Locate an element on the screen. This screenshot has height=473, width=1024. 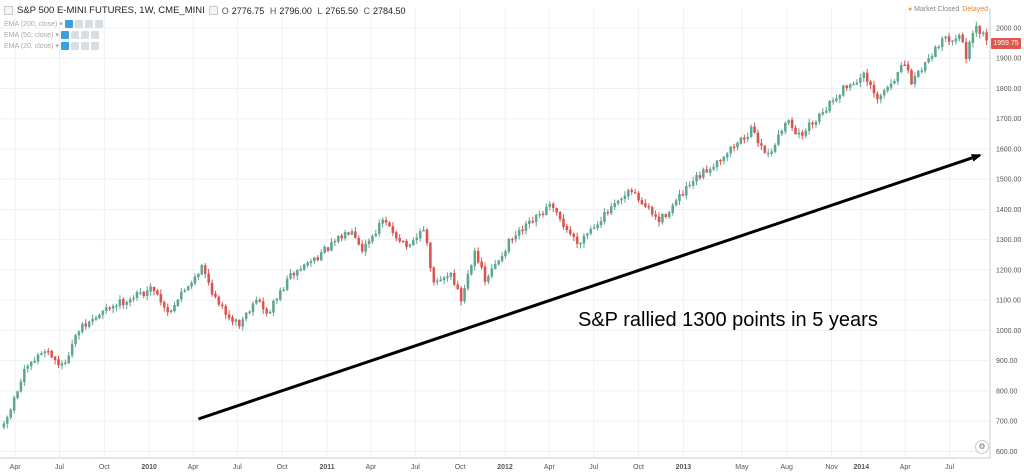
y-tick-label: 1100.00 is located at coordinates (1008, 301).